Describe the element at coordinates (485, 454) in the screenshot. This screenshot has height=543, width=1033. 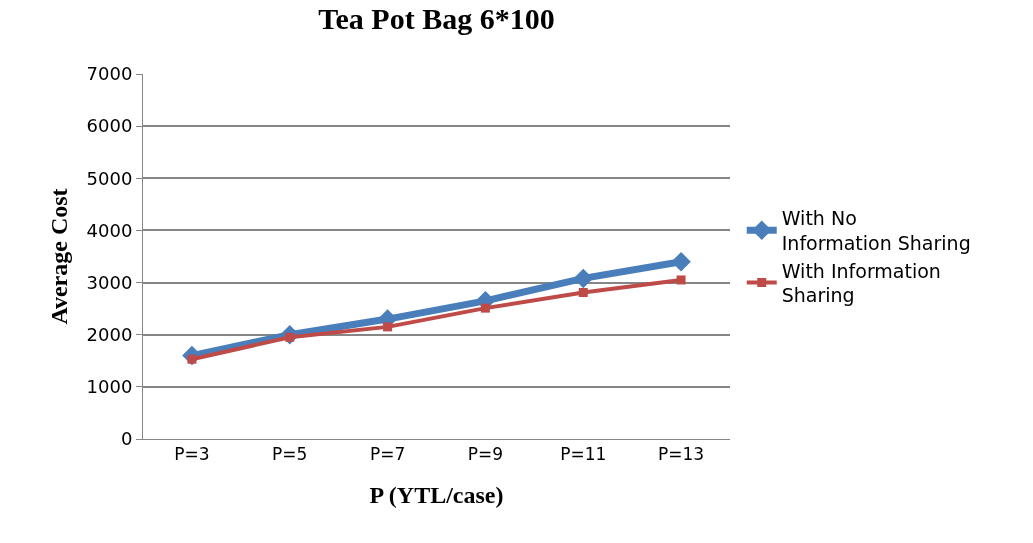
I see `x-tick-label: P=9` at that location.